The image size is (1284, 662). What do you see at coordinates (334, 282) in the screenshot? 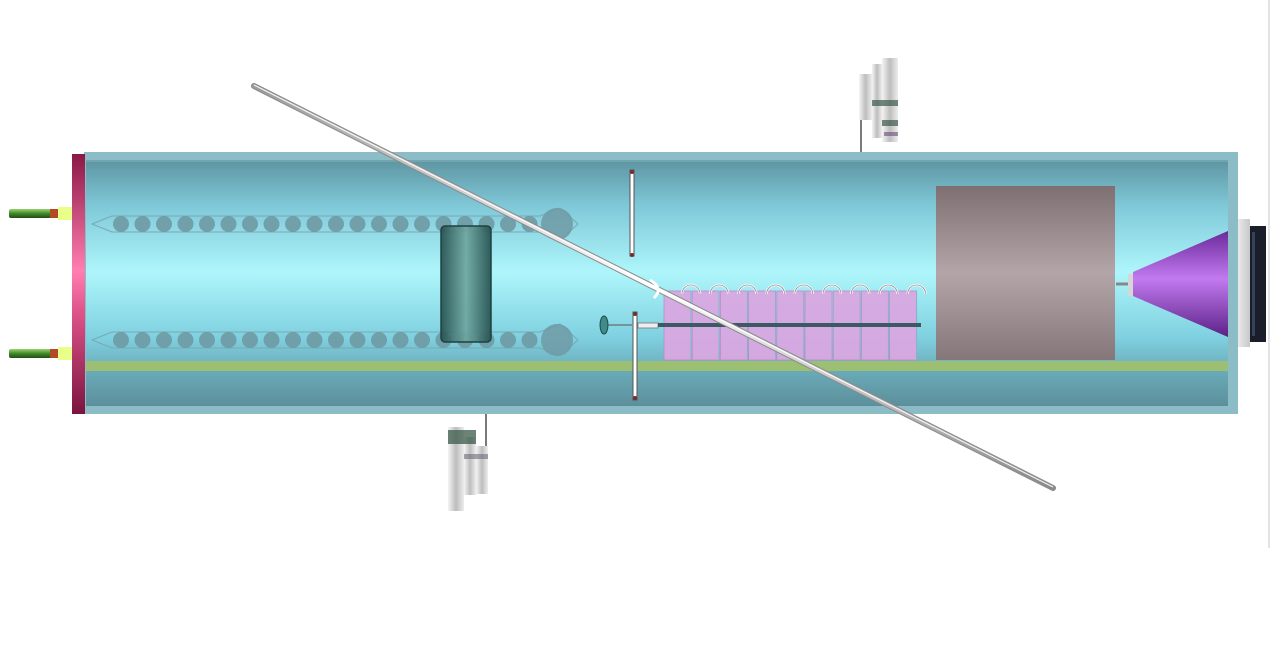
I see `bead-chains` at bounding box center [334, 282].